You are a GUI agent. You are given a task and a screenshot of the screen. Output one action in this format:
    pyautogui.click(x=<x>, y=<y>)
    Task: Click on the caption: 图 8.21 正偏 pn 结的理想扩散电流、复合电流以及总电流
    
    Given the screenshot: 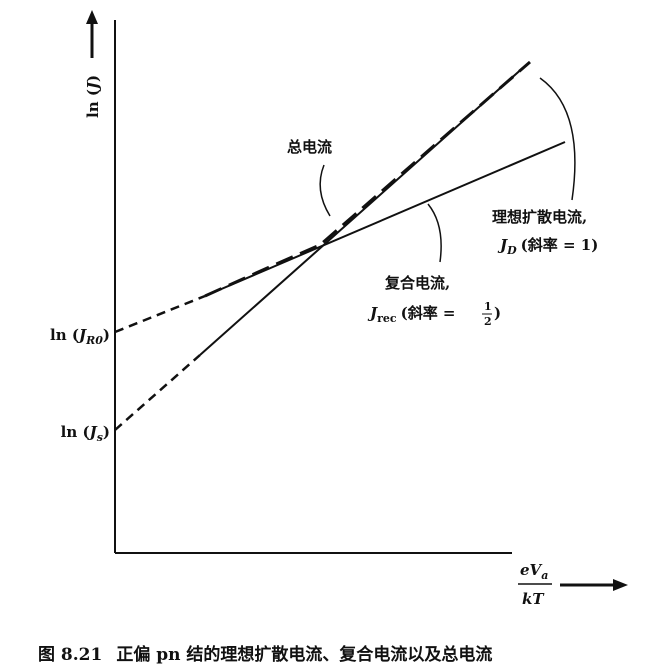 What is the action you would take?
    pyautogui.click(x=265, y=654)
    